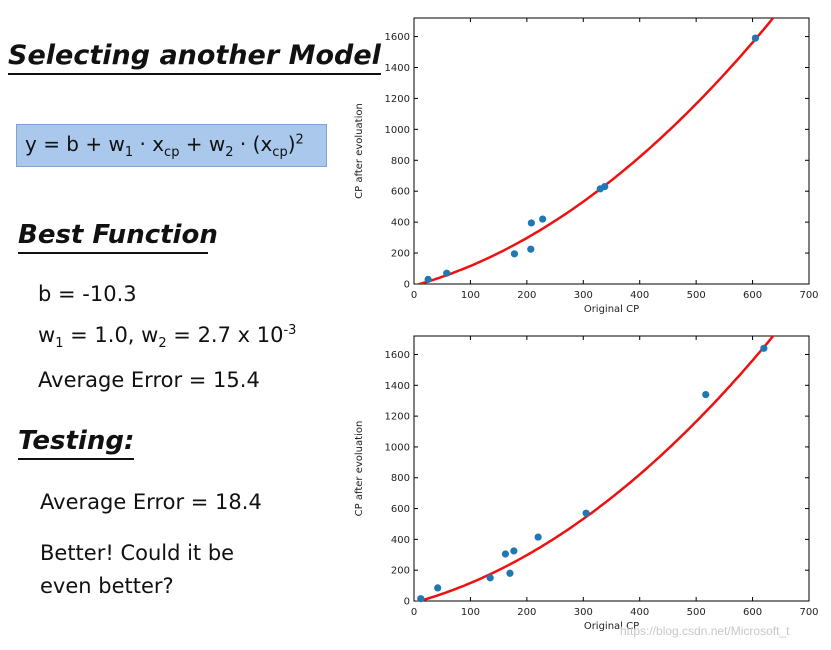 The height and width of the screenshot is (650, 831). What do you see at coordinates (808, 295) in the screenshot?
I see `chart-1-x-tick-label-7: 700` at bounding box center [808, 295].